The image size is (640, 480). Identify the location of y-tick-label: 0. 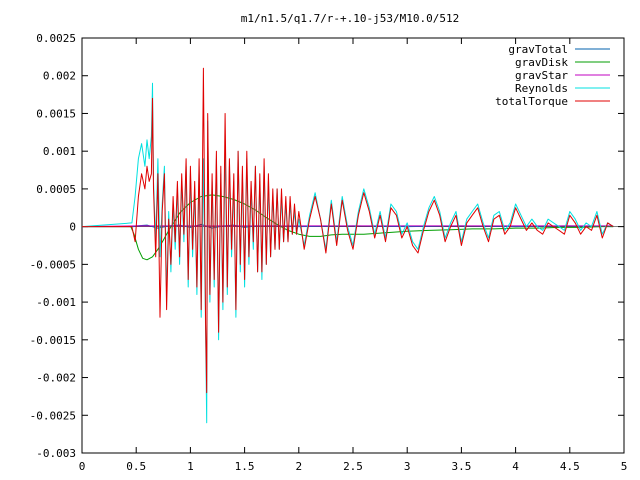
(72, 227).